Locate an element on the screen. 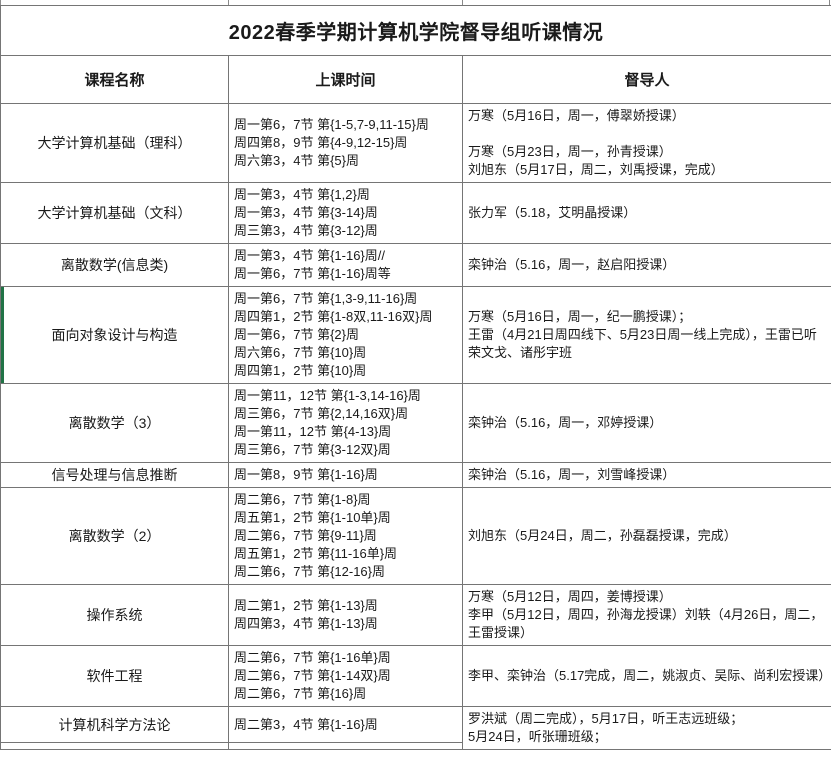  supervisor-cell: 栾钟治（5.16，周一，邓婷授课） is located at coordinates (646, 423).